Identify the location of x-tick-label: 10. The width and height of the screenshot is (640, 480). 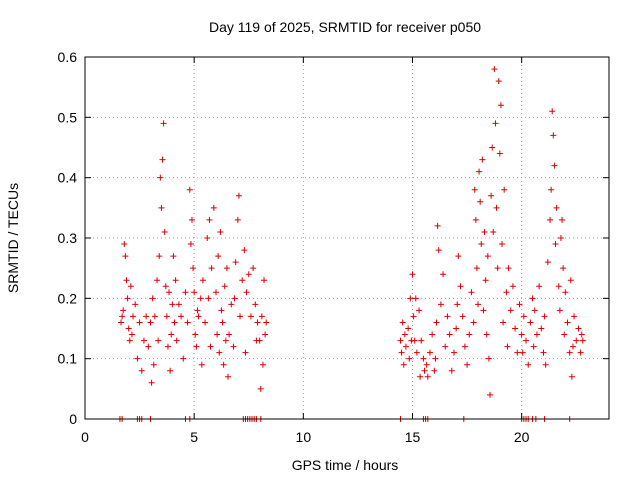
(304, 437).